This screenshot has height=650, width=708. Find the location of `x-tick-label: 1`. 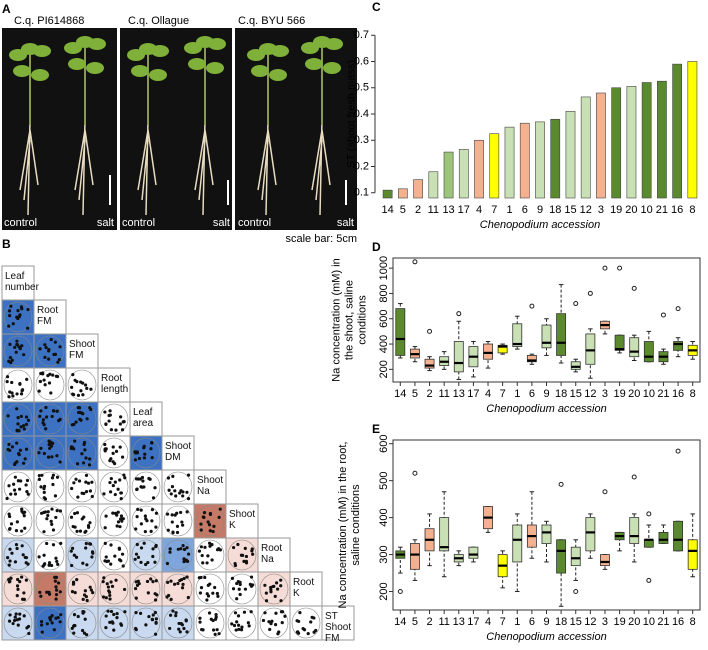

x-tick-label: 1 is located at coordinates (517, 622).